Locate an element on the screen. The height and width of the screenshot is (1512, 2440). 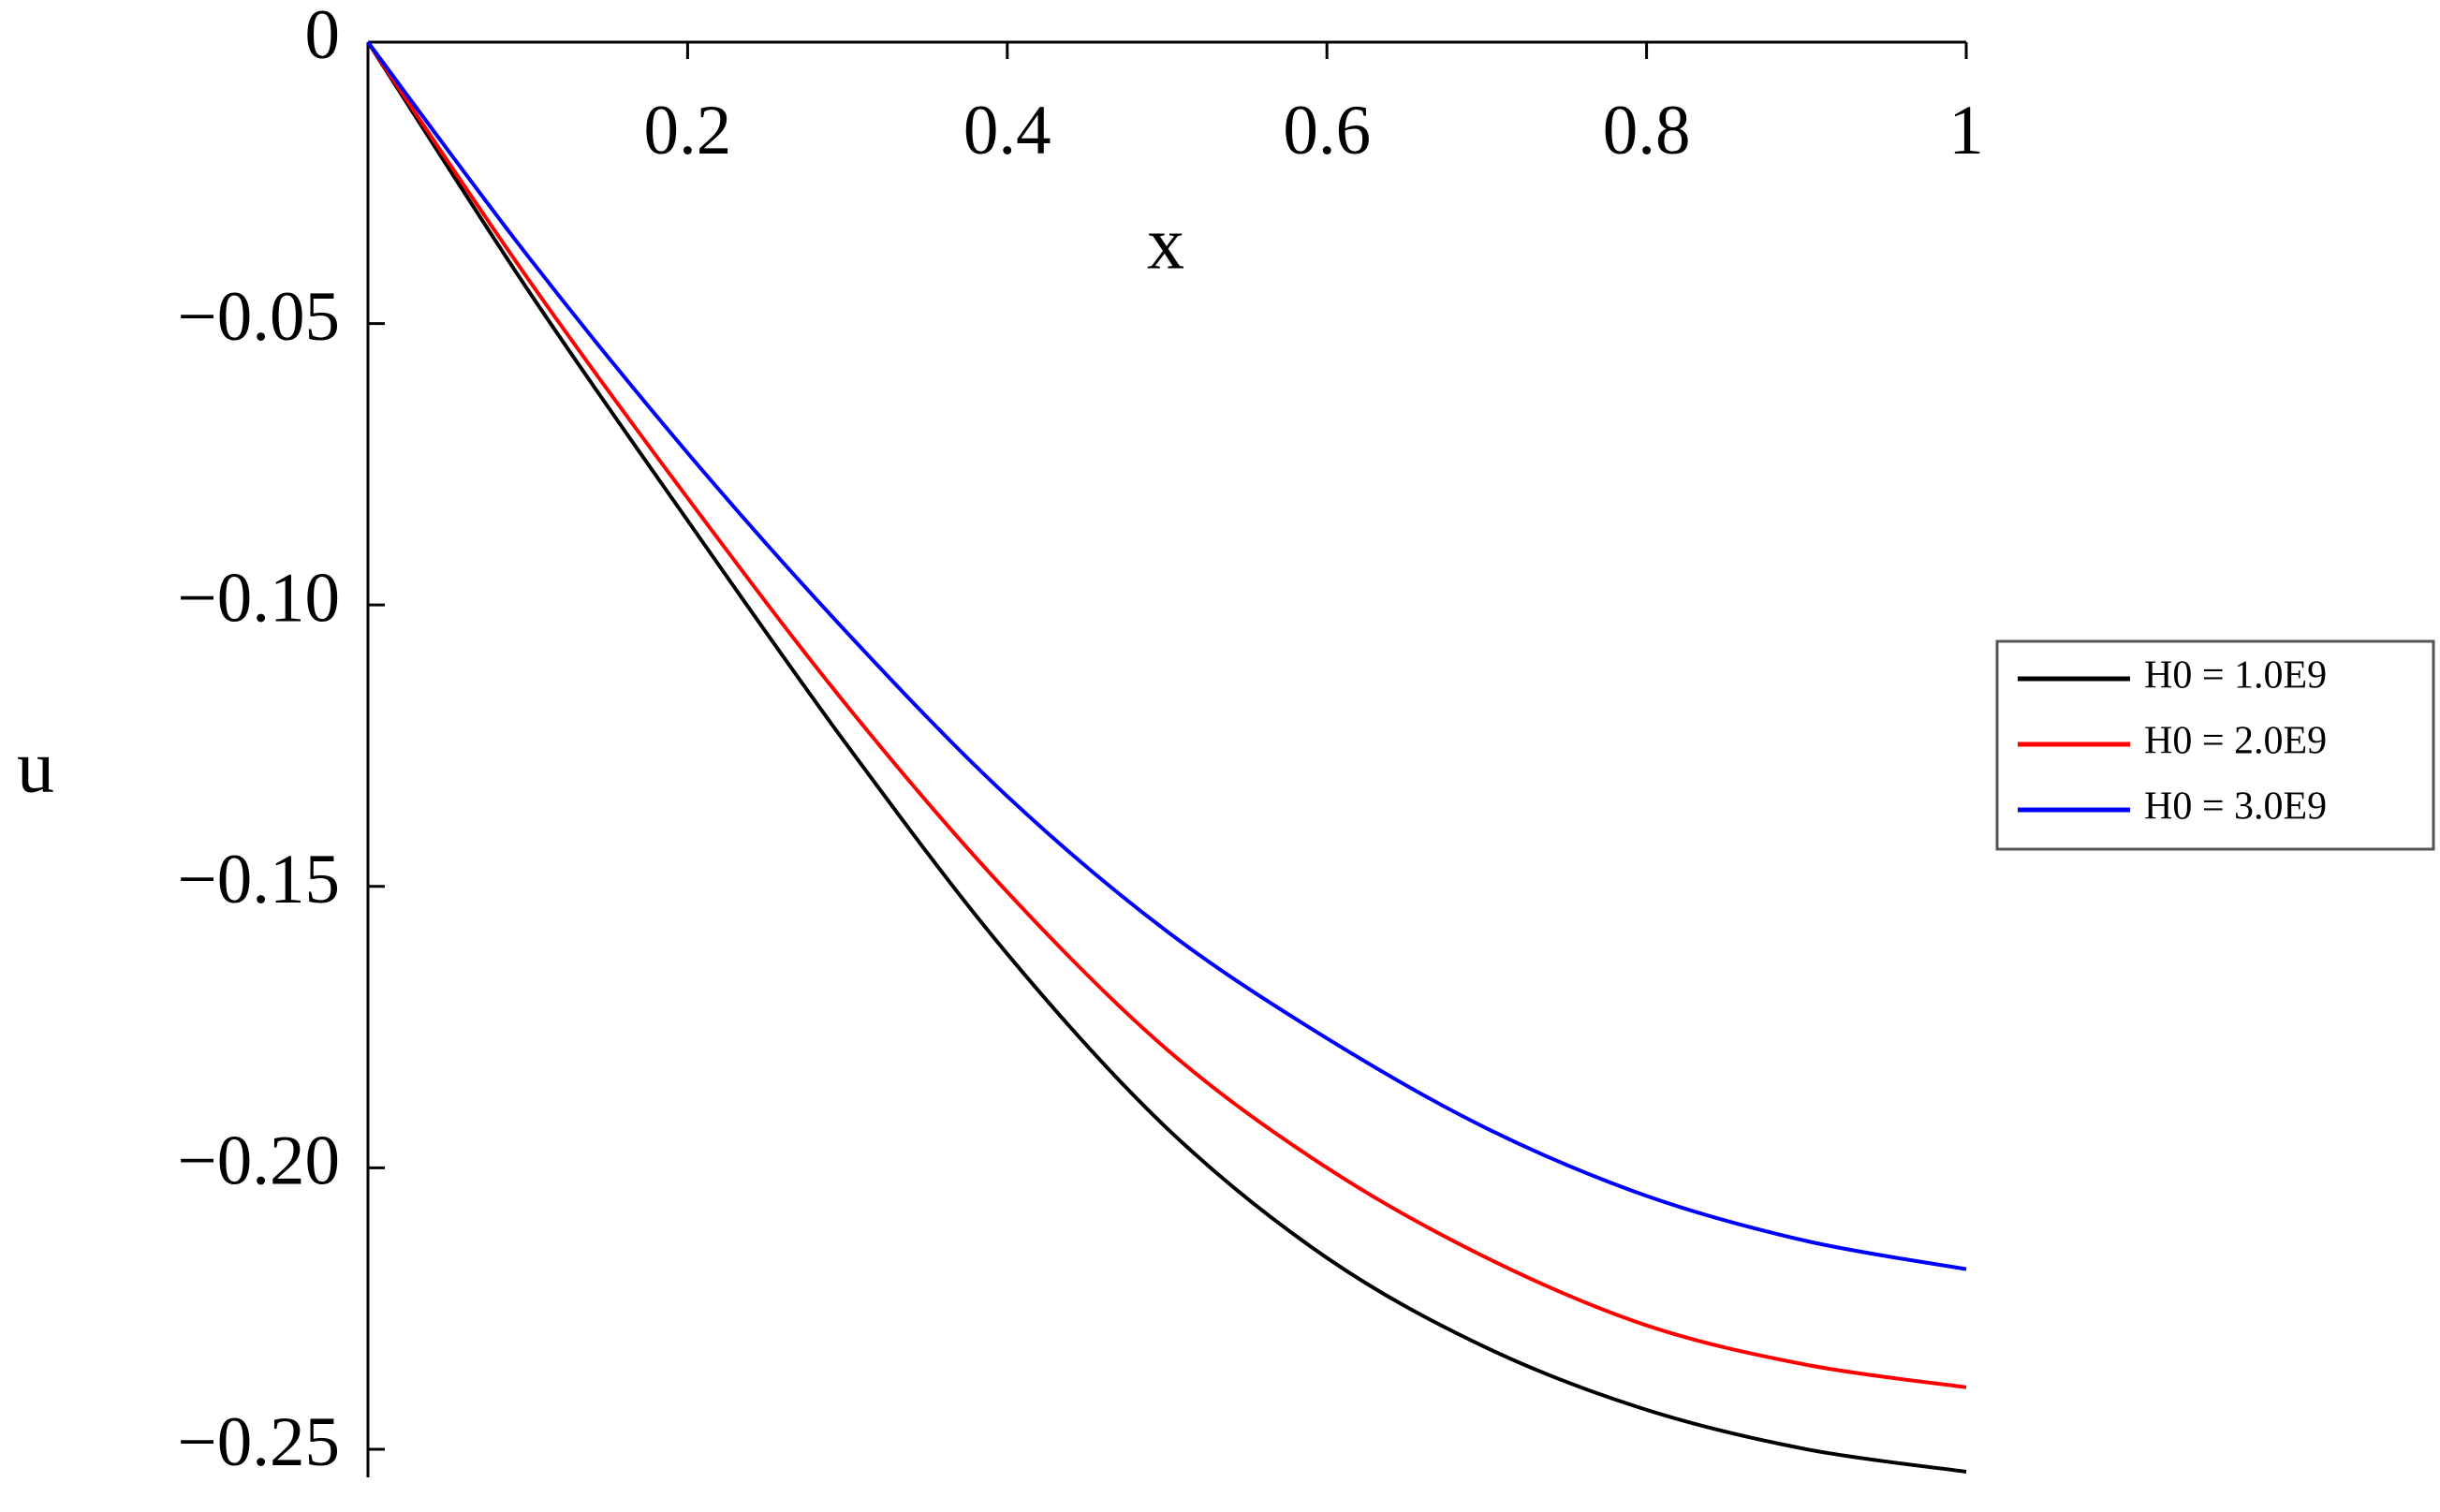
legend-label: H0 = 3.0E9 is located at coordinates (2235, 807).